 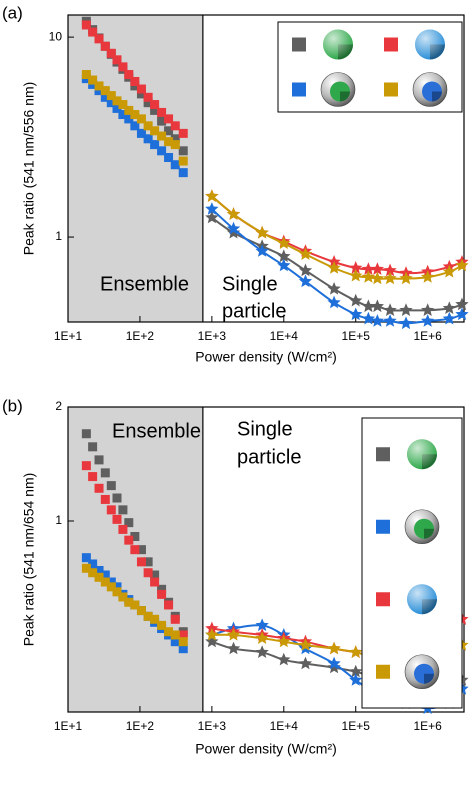 What do you see at coordinates (212, 336) in the screenshot?
I see `x-tick-label: 1E+3` at bounding box center [212, 336].